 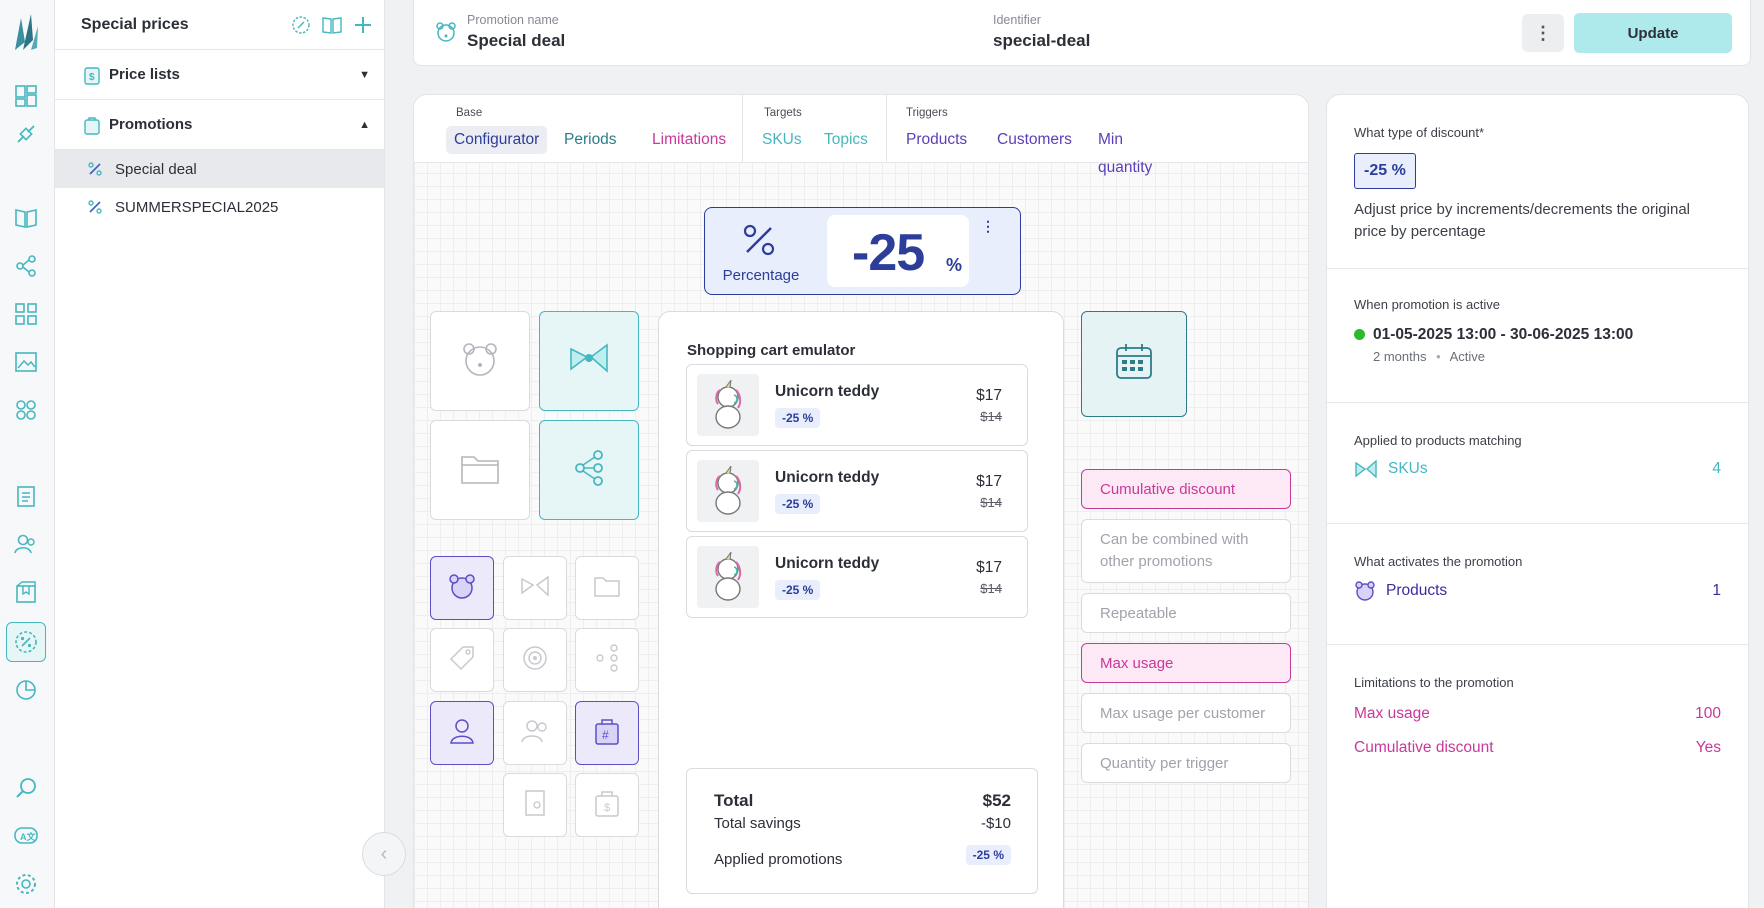 What do you see at coordinates (26, 96) in the screenshot?
I see `dashboard-icon` at bounding box center [26, 96].